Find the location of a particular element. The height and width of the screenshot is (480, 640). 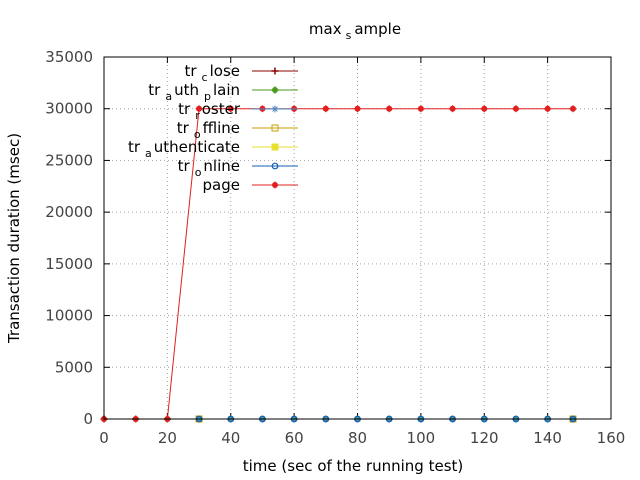

y-tick-label: 30000 is located at coordinates (69, 109).